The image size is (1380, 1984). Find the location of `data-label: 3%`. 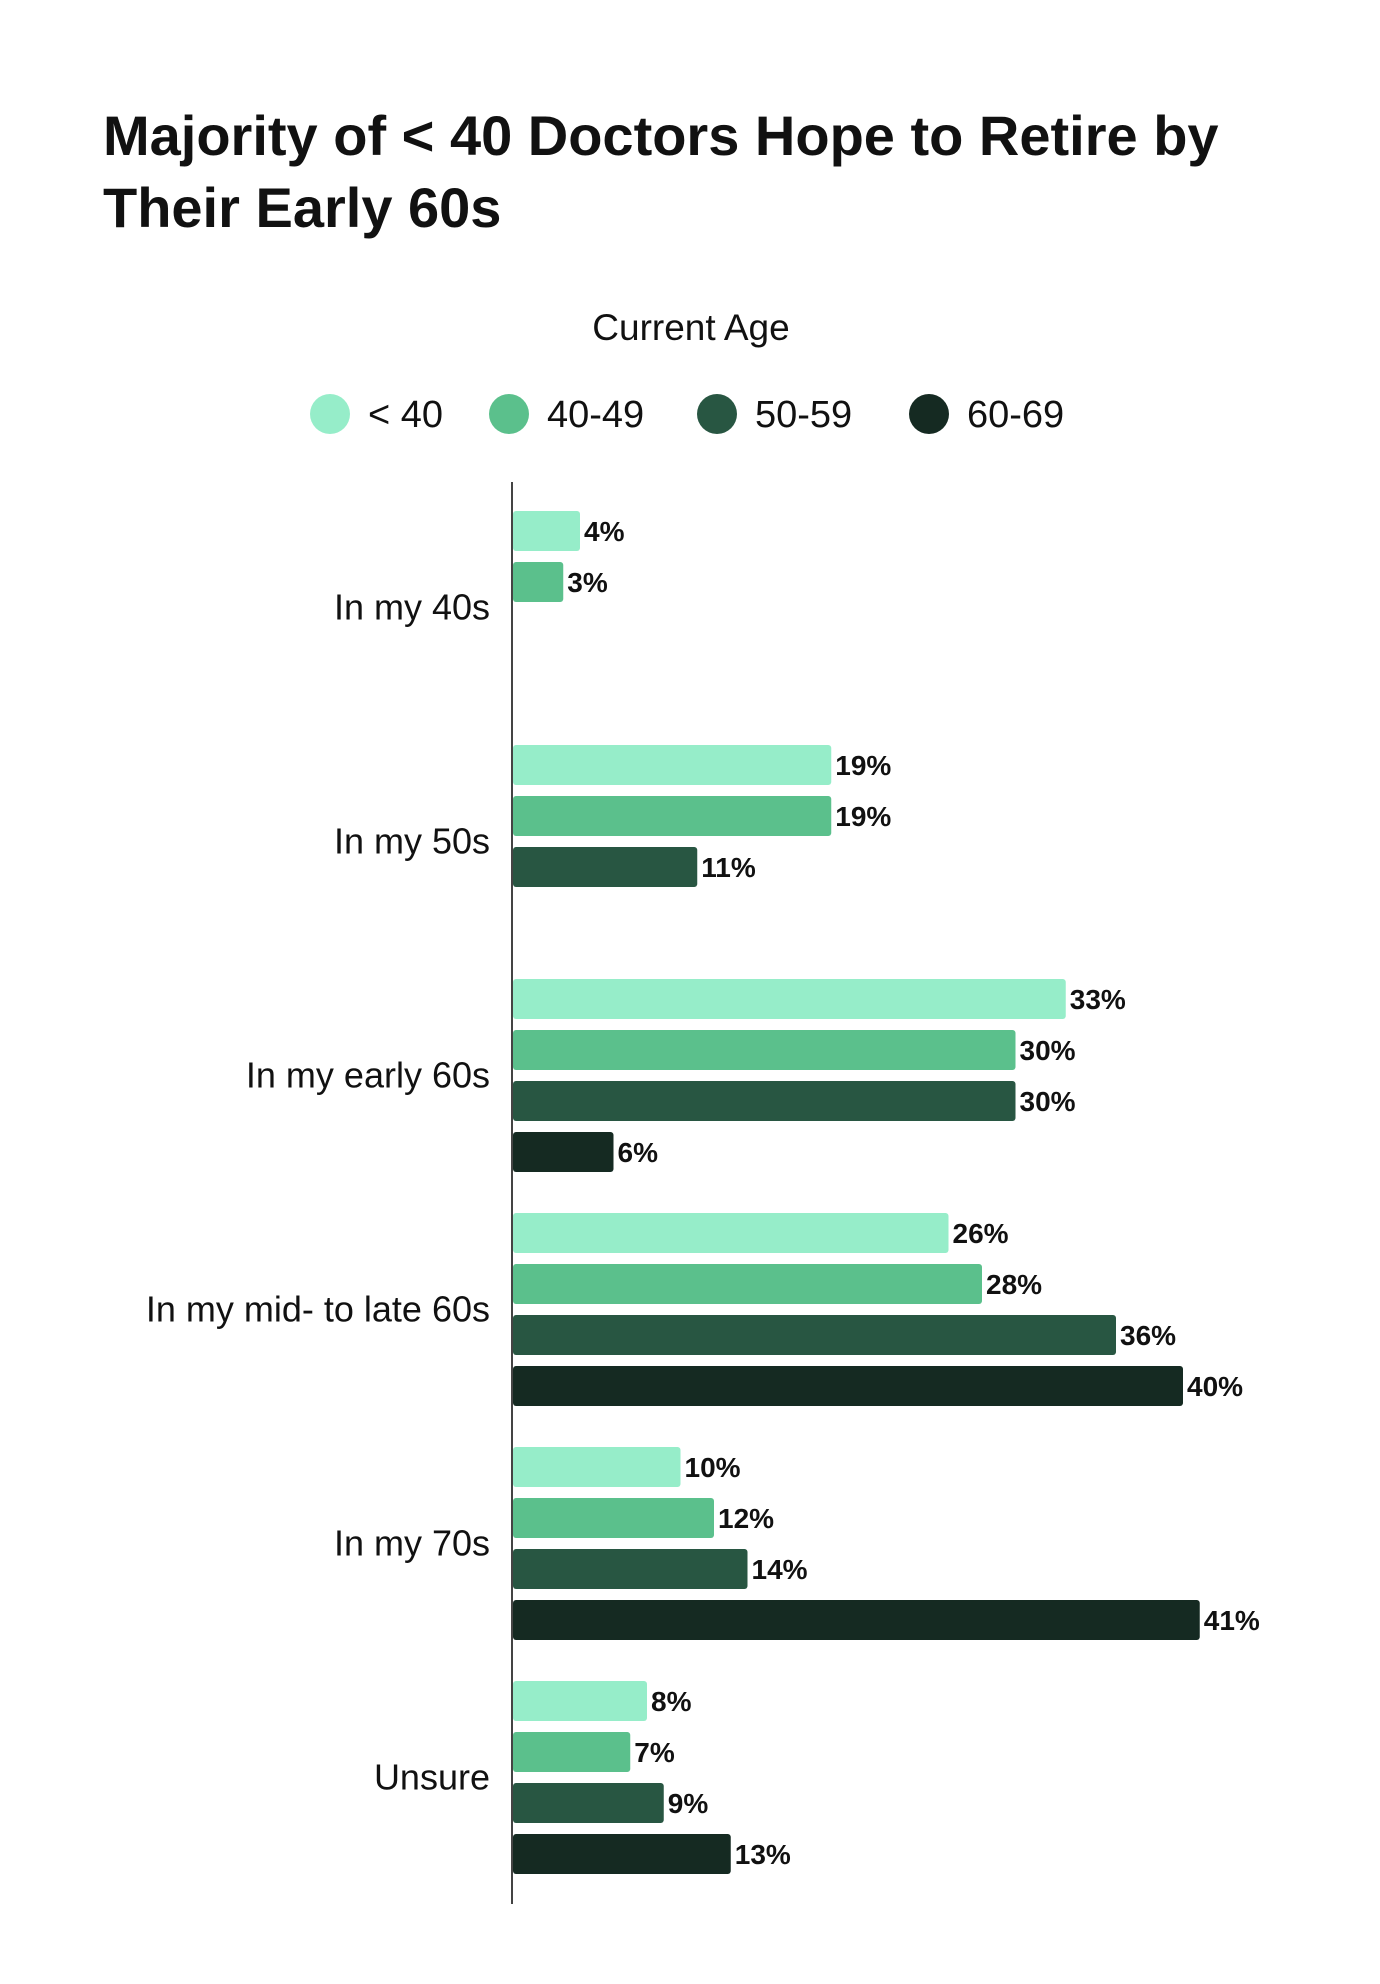

data-label: 3% is located at coordinates (587, 582).